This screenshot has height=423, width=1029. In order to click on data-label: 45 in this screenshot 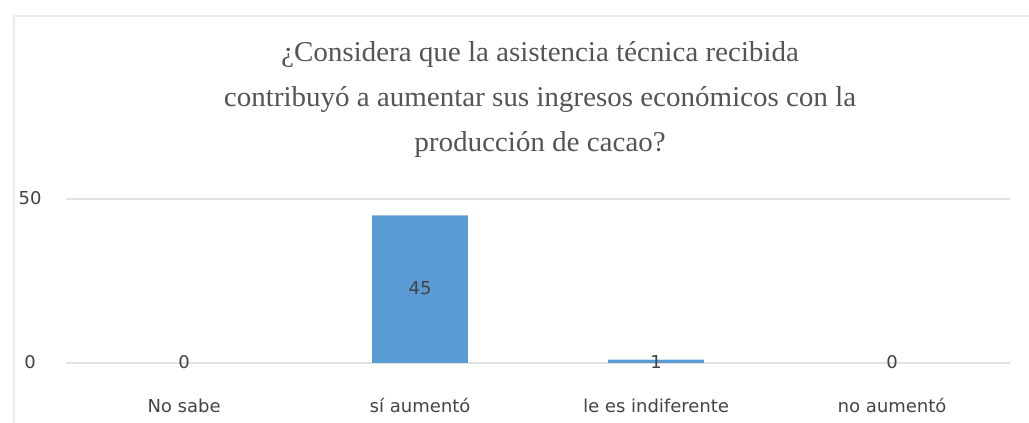, I will do `click(420, 288)`.